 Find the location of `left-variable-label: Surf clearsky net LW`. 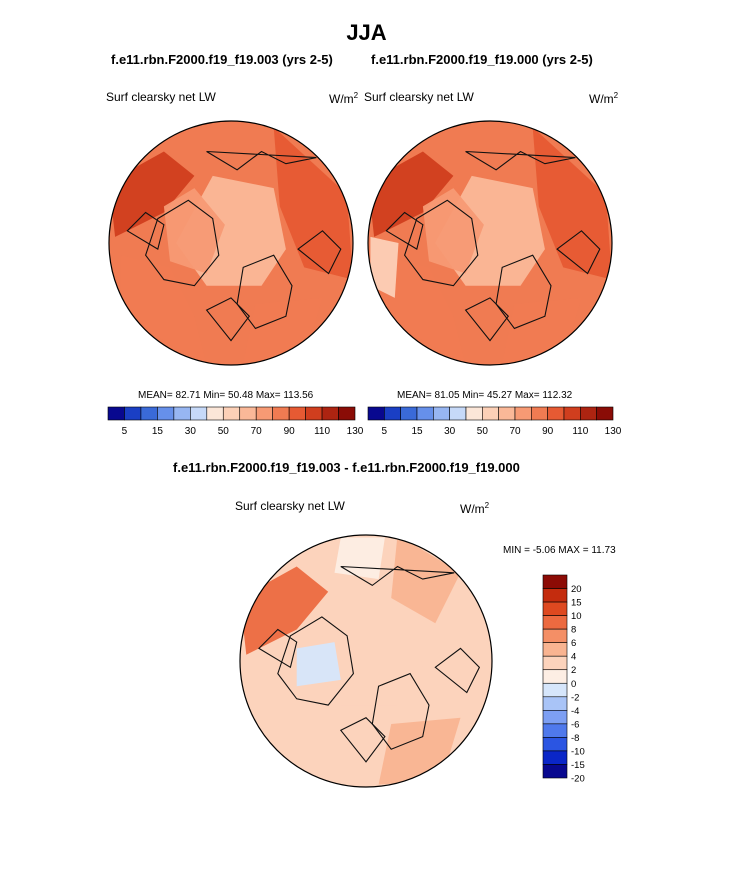

left-variable-label: Surf clearsky net LW is located at coordinates (161, 97).